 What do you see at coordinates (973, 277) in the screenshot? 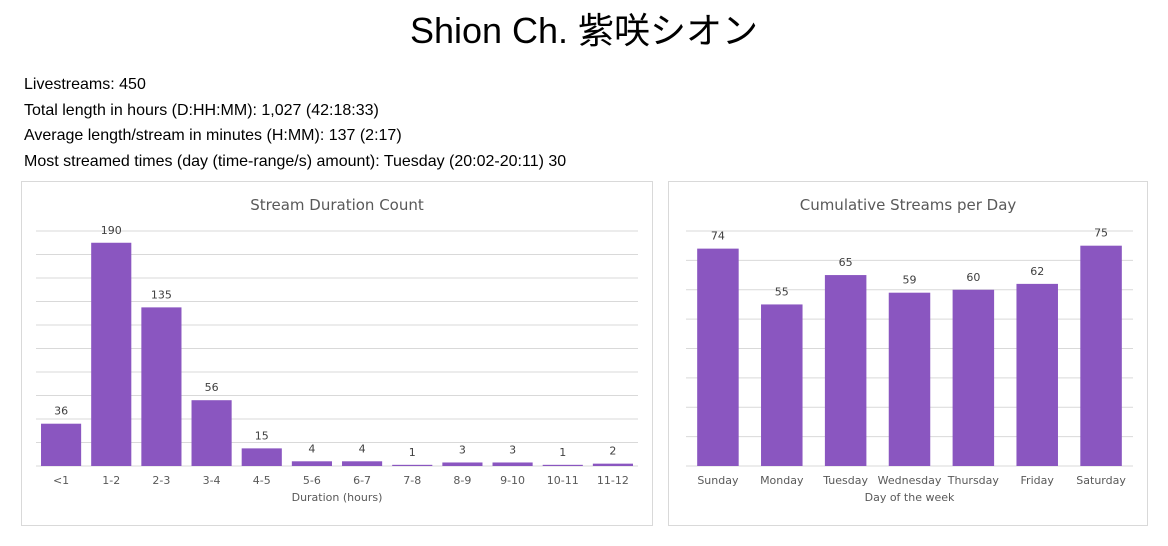
I see `data-label: 60` at bounding box center [973, 277].